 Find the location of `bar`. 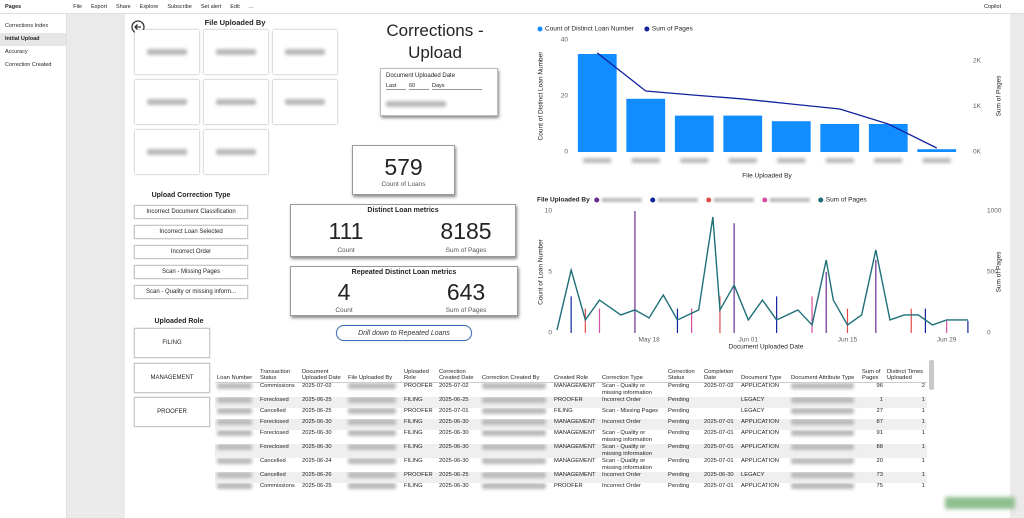

bar is located at coordinates (743, 133).